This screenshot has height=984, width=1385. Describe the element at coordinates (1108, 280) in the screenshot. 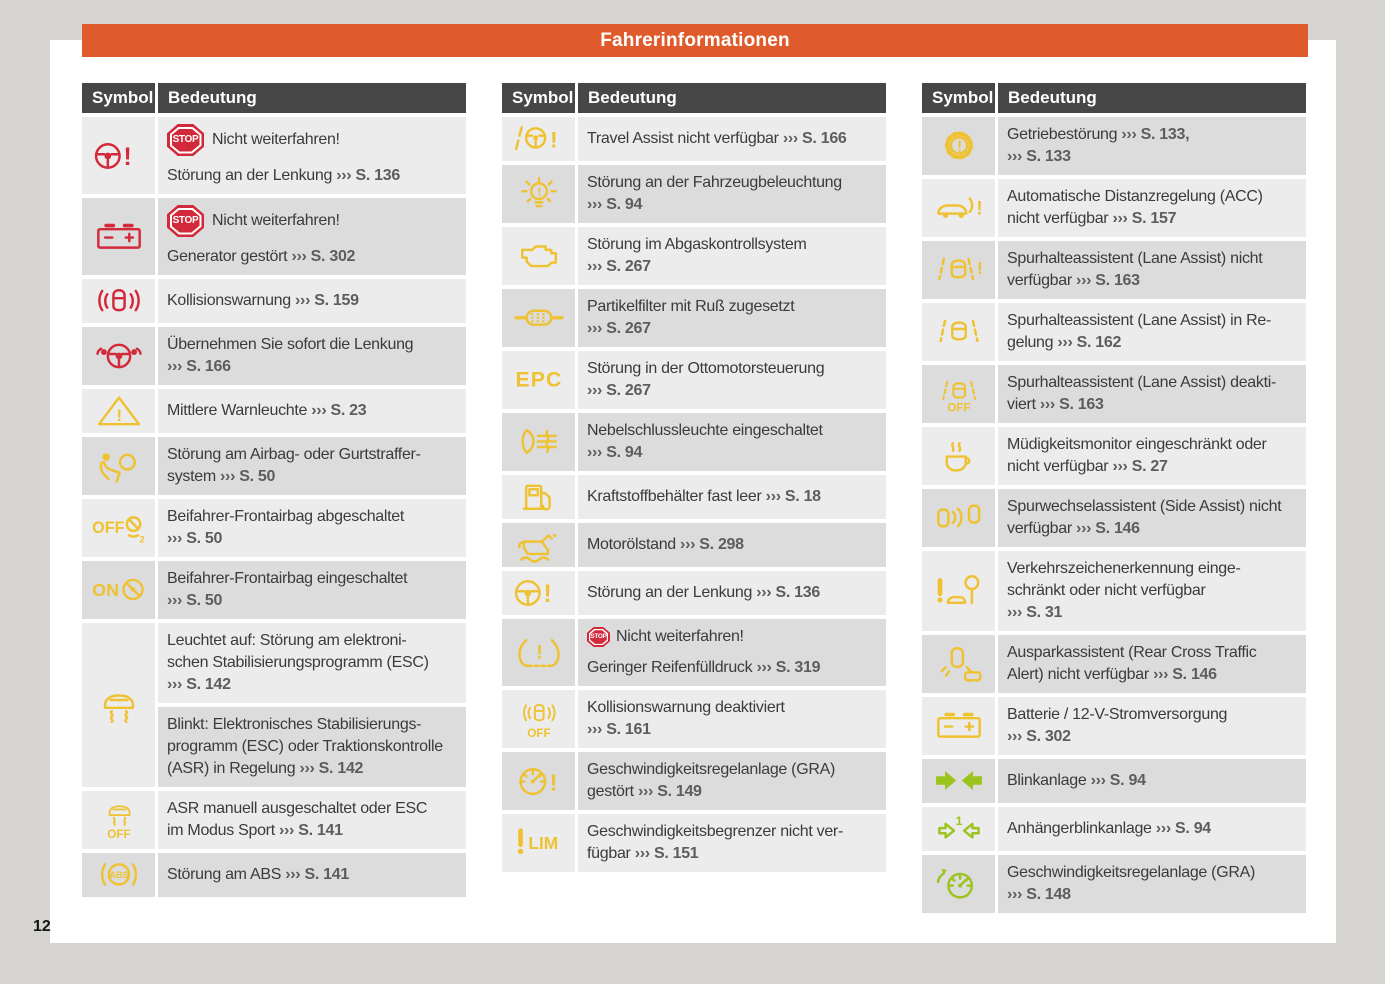

I see `page-reference: ››› S. 163` at that location.